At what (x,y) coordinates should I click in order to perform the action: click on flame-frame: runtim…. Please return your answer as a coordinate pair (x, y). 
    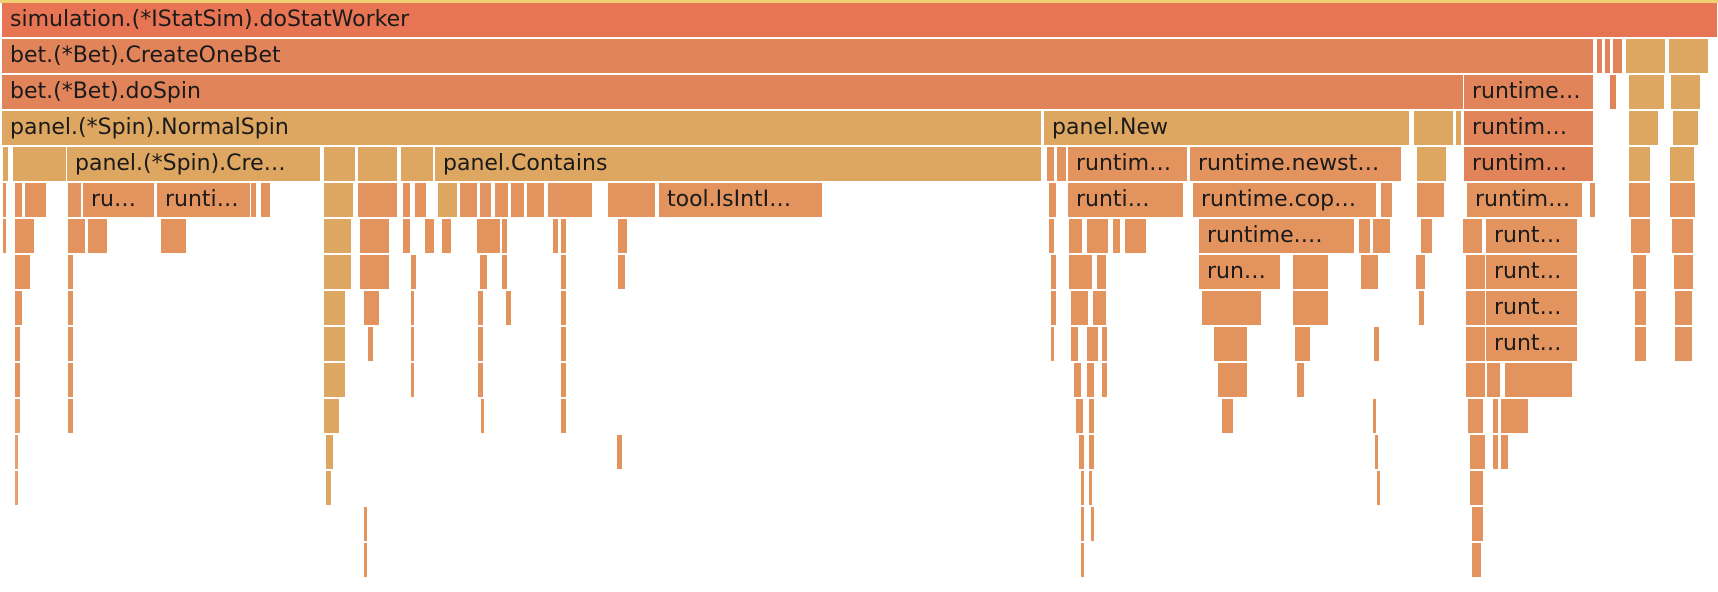
    Looking at the image, I should click on (1529, 128).